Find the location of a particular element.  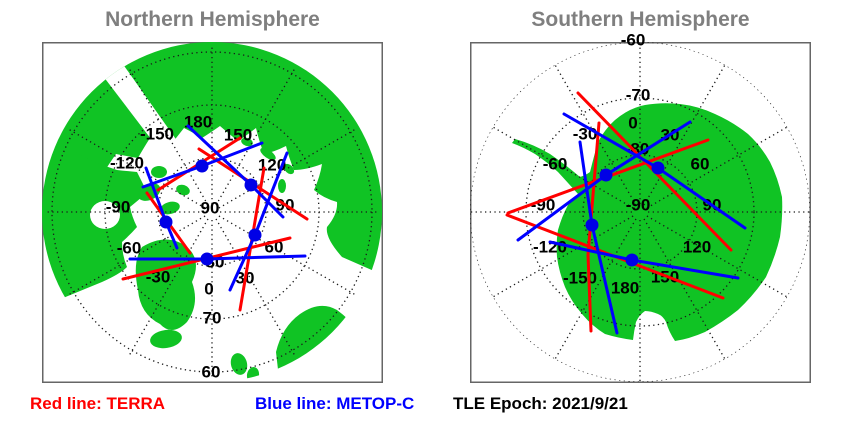

hudson-bay is located at coordinates (105, 215).